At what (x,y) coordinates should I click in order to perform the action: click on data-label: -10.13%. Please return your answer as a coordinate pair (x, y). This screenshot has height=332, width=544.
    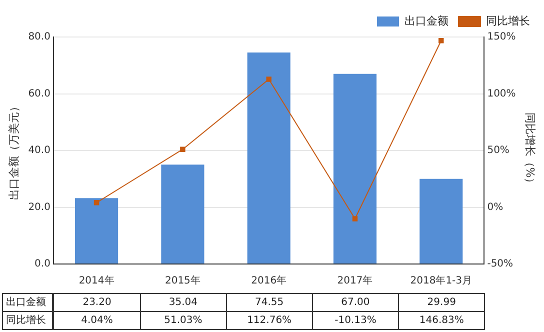
    Looking at the image, I should click on (356, 320).